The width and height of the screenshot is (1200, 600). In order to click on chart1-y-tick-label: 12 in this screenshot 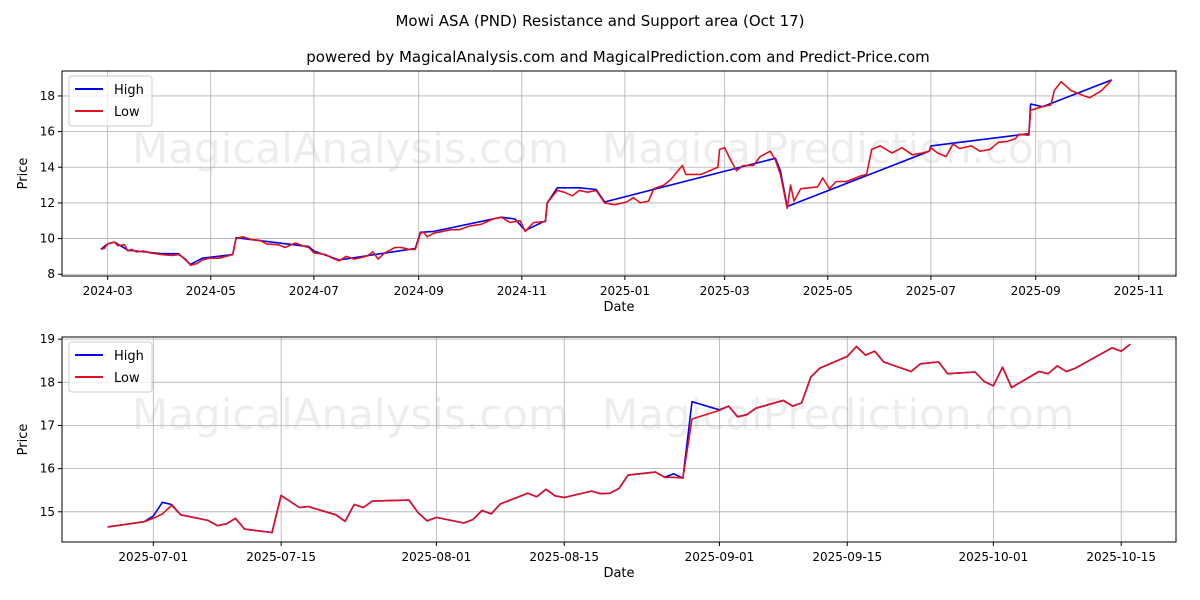, I will do `click(47, 203)`.